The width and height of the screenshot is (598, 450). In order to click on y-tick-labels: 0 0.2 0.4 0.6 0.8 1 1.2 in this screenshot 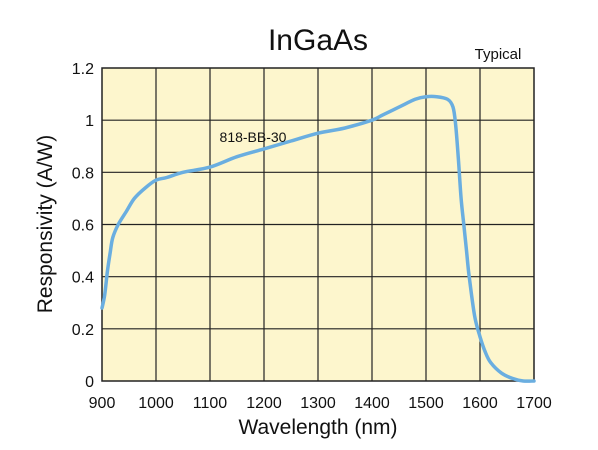, I will do `click(83, 226)`.